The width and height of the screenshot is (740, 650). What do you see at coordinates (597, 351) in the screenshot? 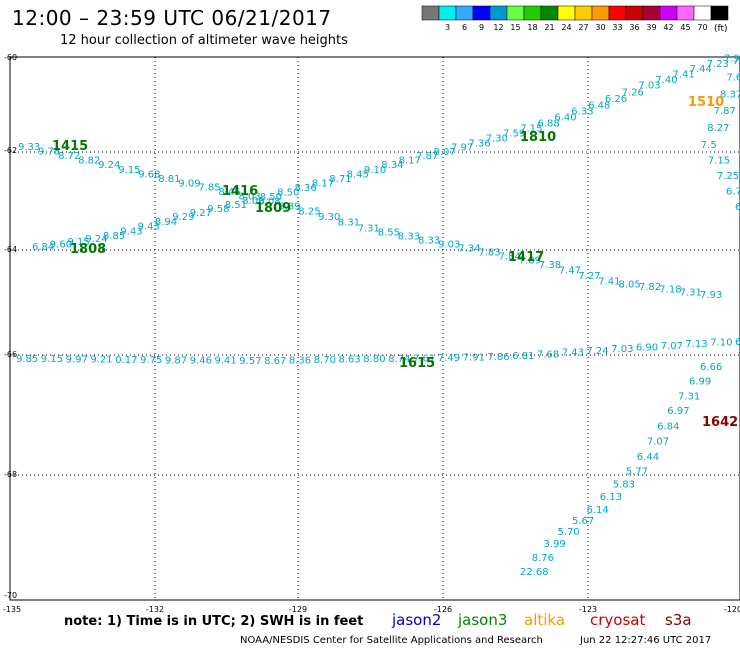
I see `swh-value: 7.24` at bounding box center [597, 351].